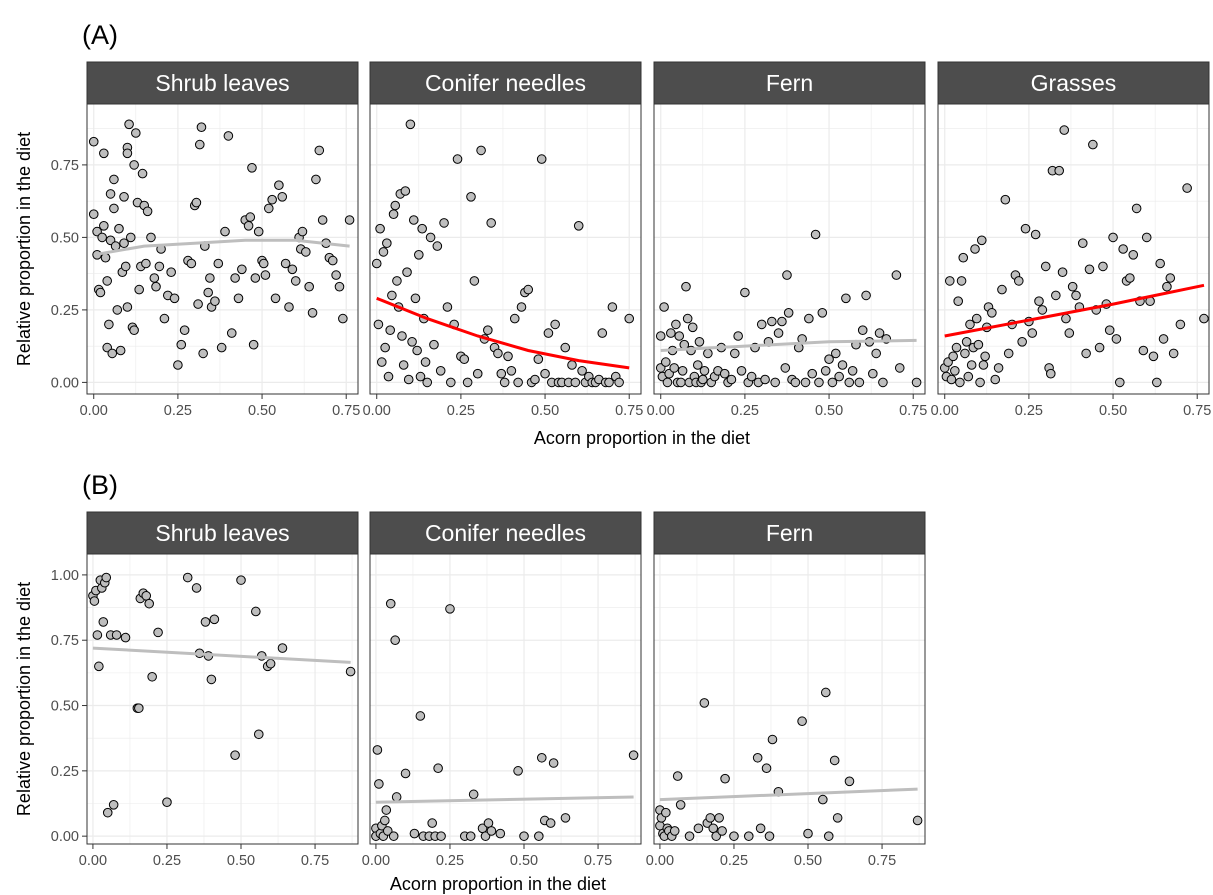 The width and height of the screenshot is (1213, 895). I want to click on x-tick-label: 0.75, so click(913, 411).